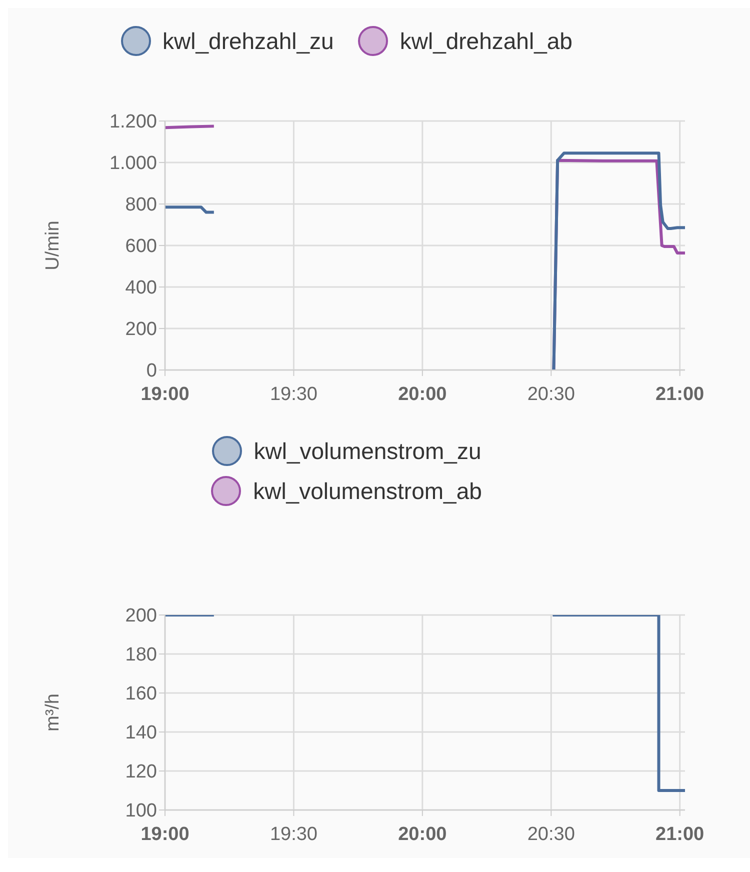  Describe the element at coordinates (141, 733) in the screenshot. I see `y-tick-label: 140` at that location.